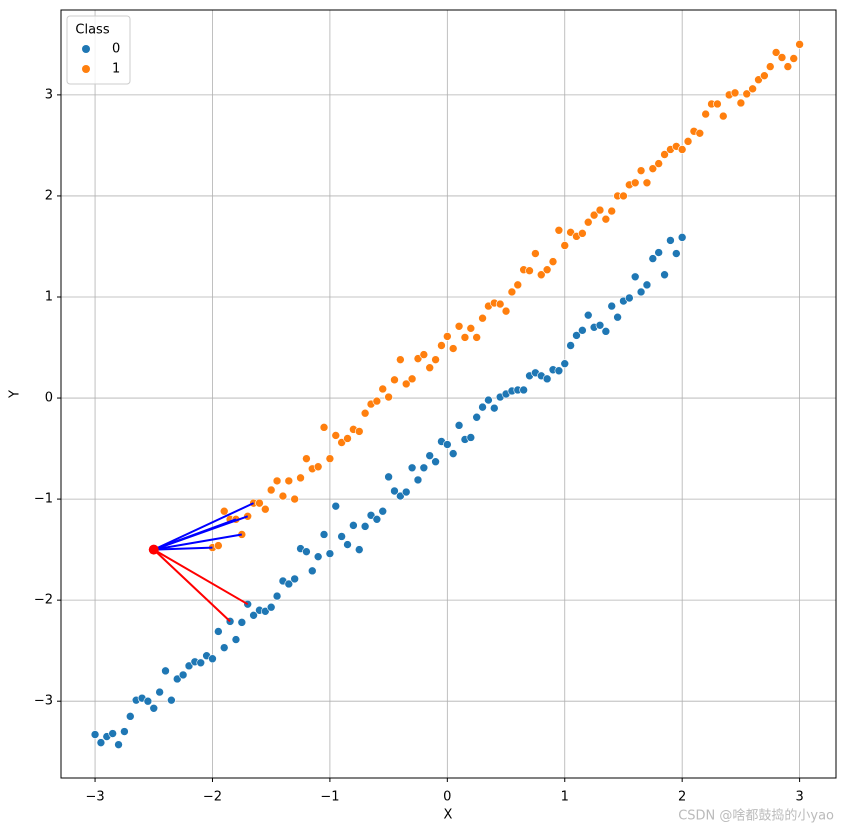  I want to click on y-tick-label: 2, so click(49, 195).